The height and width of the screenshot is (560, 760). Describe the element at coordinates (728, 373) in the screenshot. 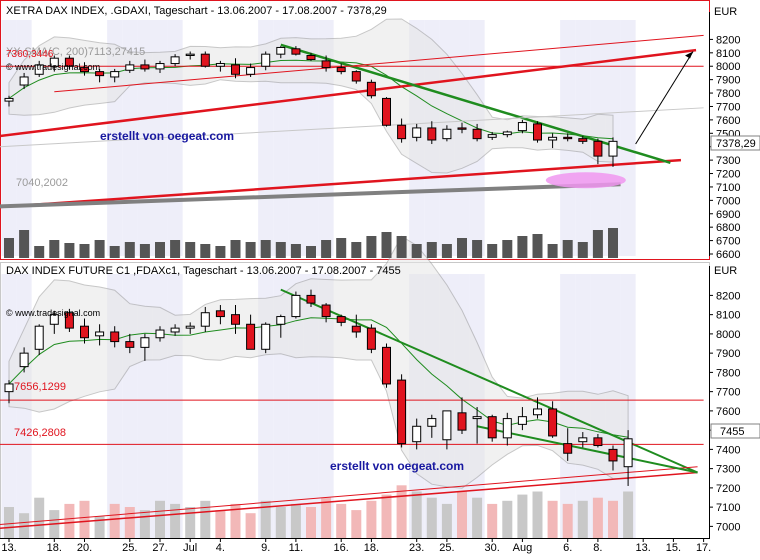

I see `bottom-y-tick-label: 7800` at that location.